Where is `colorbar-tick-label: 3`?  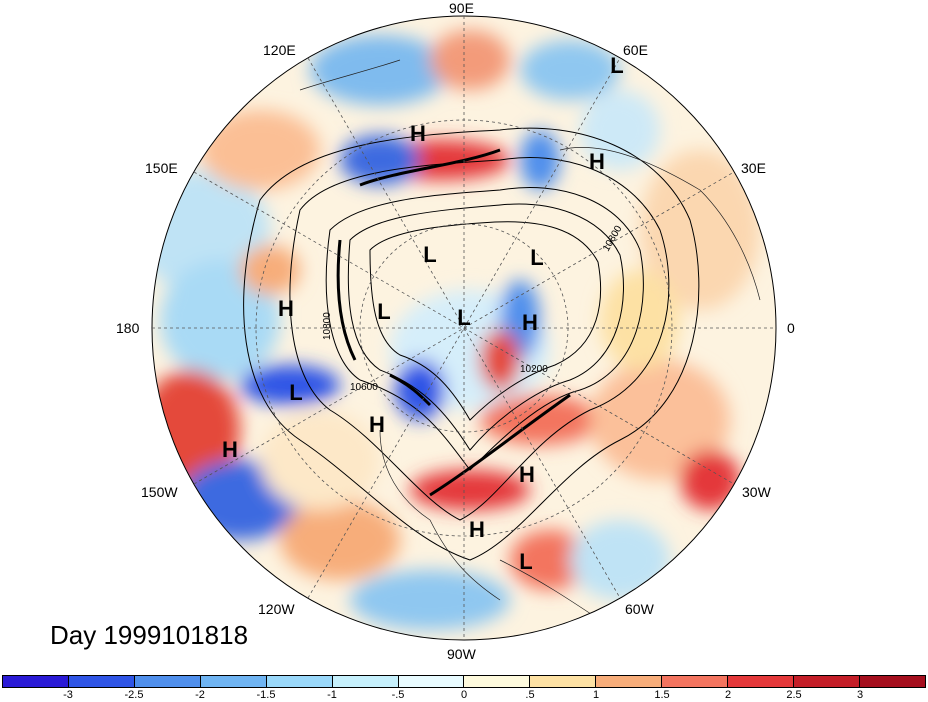 colorbar-tick-label: 3 is located at coordinates (860, 695).